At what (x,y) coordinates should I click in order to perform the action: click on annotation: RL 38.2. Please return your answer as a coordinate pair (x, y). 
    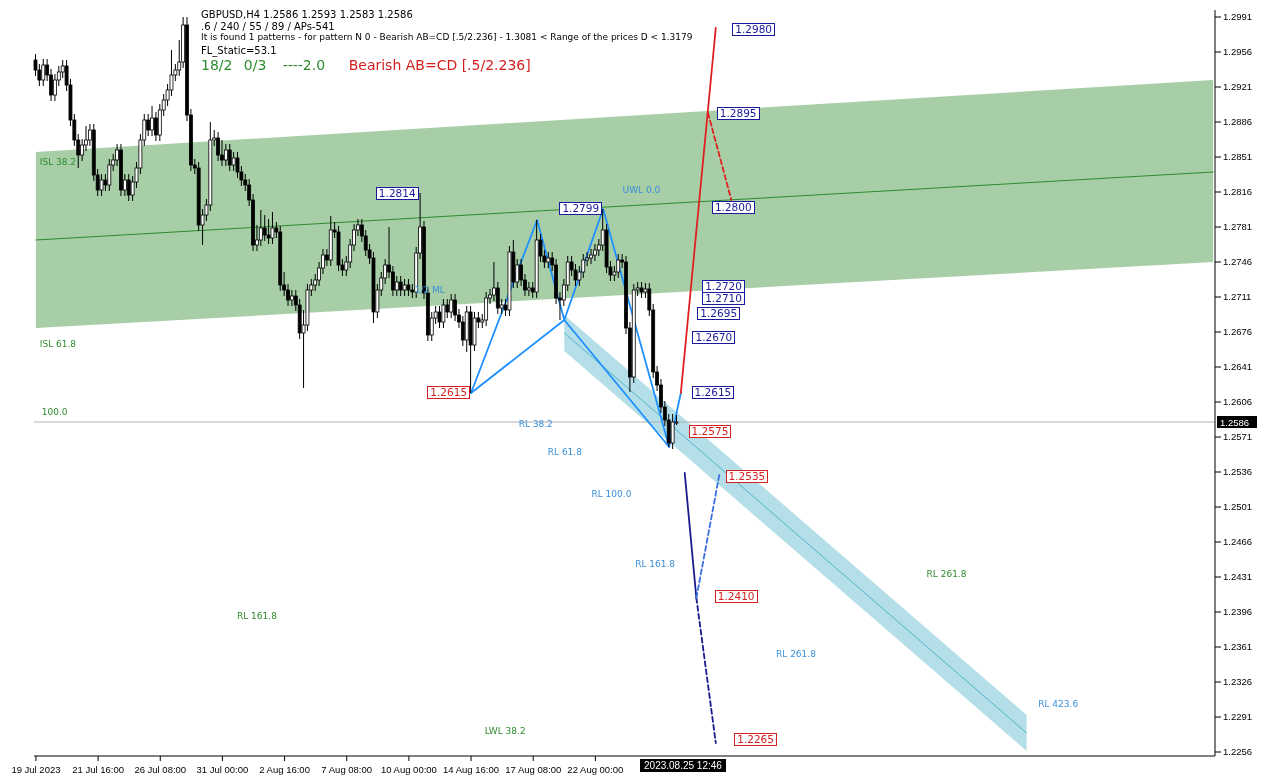
    Looking at the image, I should click on (535, 424).